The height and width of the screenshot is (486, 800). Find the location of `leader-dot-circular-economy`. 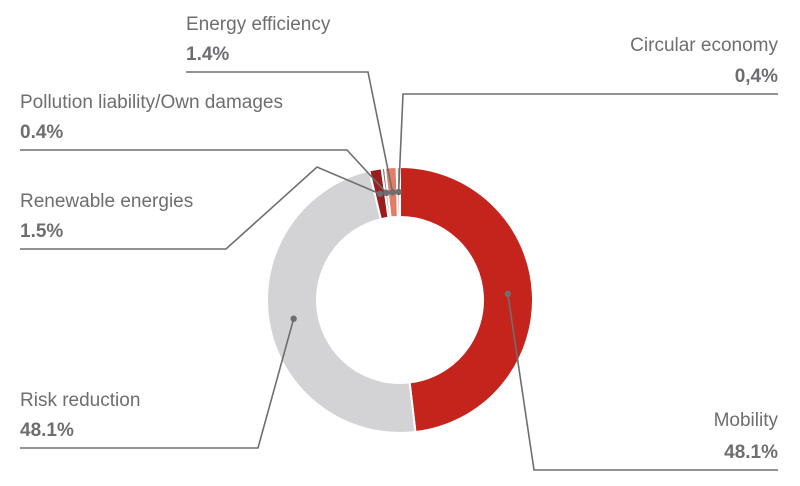

leader-dot-circular-economy is located at coordinates (398, 192).